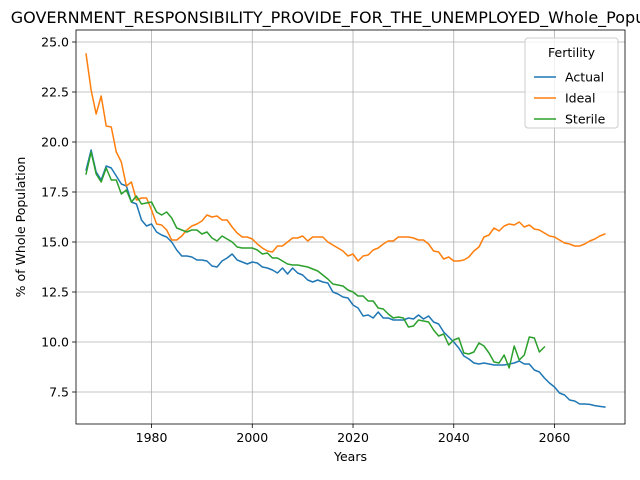  I want to click on legend-label-ideal: Ideal, so click(580, 98).